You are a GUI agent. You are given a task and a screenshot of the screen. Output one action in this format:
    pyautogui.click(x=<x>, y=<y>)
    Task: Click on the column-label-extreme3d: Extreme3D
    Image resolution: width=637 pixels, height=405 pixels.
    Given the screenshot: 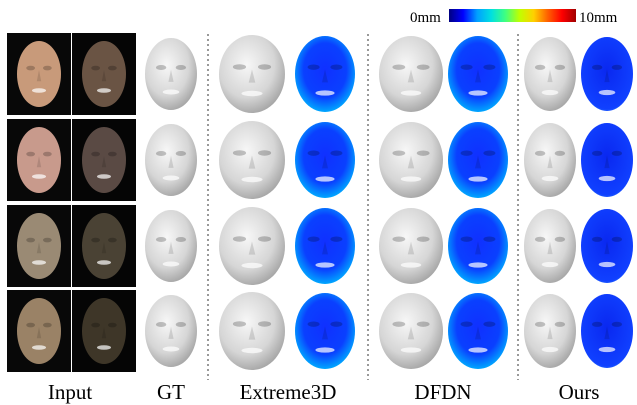 What is the action you would take?
    pyautogui.click(x=288, y=392)
    